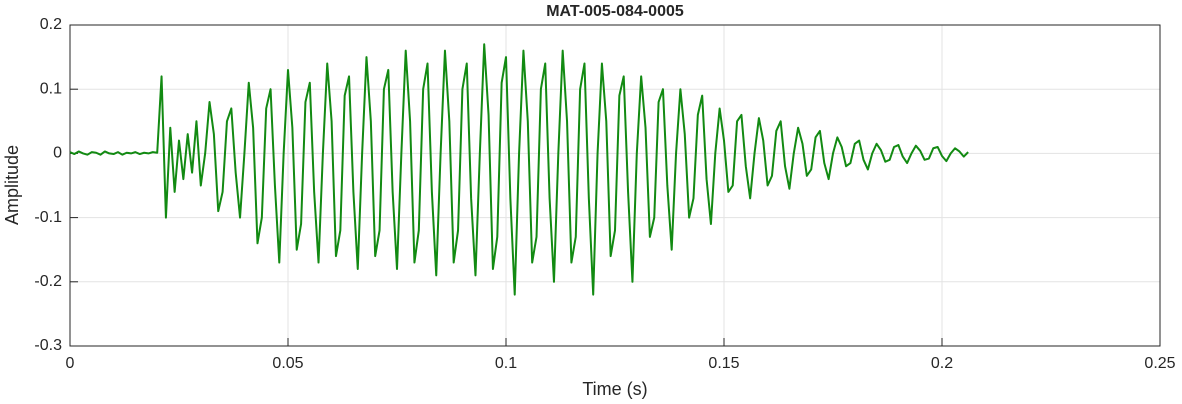  Describe the element at coordinates (614, 389) in the screenshot. I see `x-axis-label: Time (s)` at that location.